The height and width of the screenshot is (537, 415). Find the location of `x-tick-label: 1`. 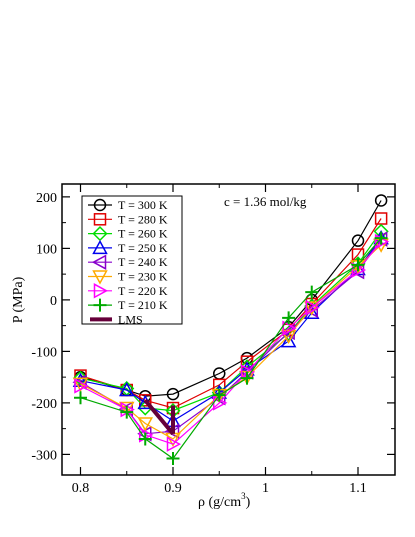

x-tick-label: 1 is located at coordinates (265, 488).